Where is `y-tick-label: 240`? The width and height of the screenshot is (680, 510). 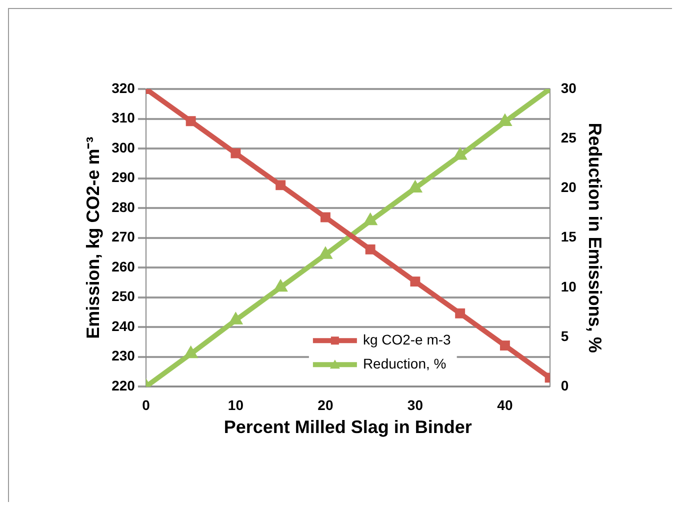 y-tick-label: 240 is located at coordinates (124, 326).